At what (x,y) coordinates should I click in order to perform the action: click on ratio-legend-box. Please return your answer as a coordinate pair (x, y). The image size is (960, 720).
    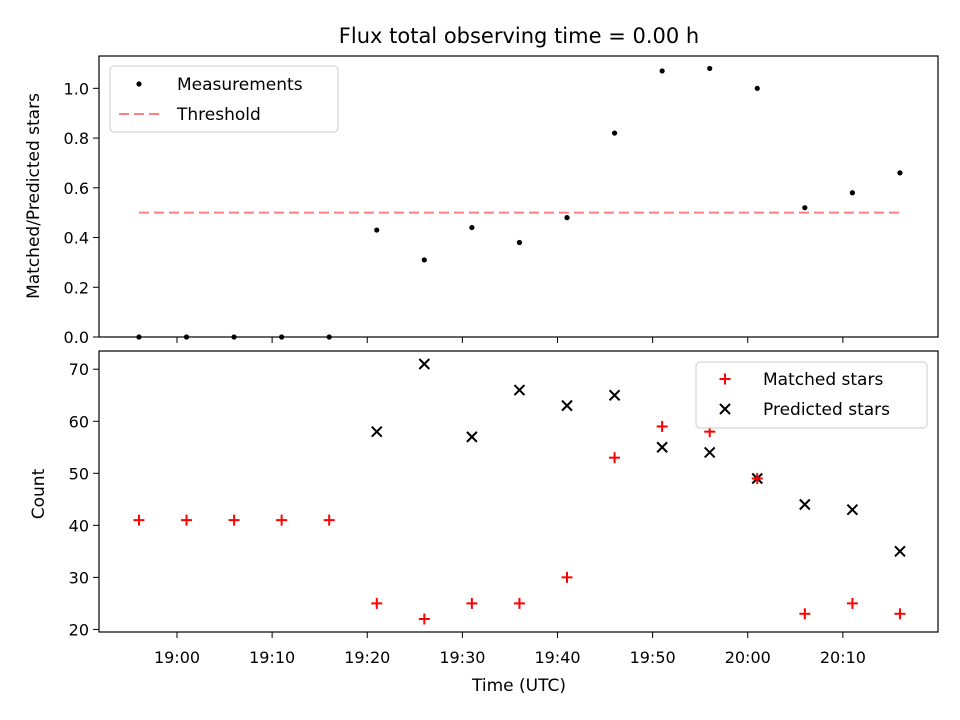
    Looking at the image, I should click on (224, 99).